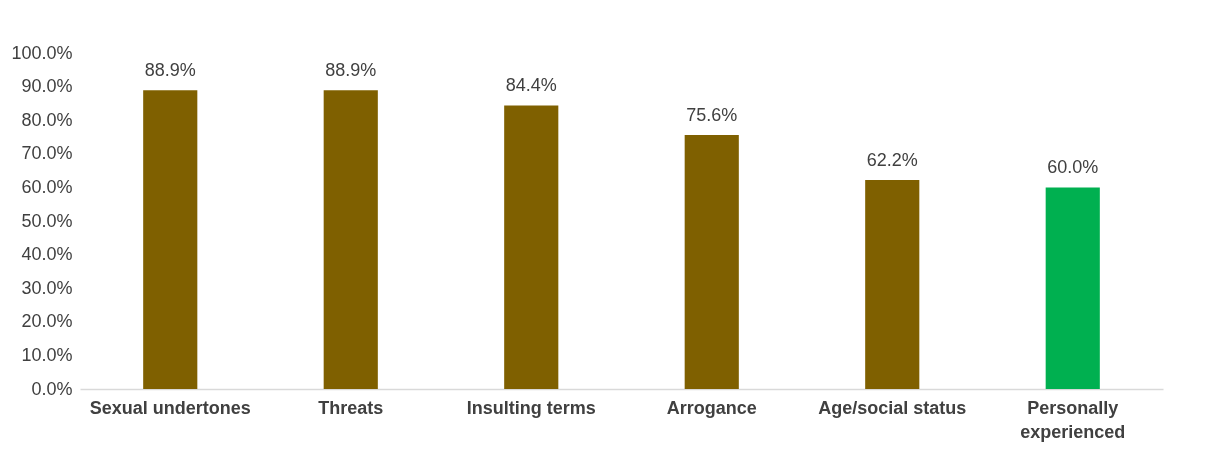 This screenshot has width=1226, height=464. What do you see at coordinates (1073, 167) in the screenshot?
I see `data-label: 60.0%` at bounding box center [1073, 167].